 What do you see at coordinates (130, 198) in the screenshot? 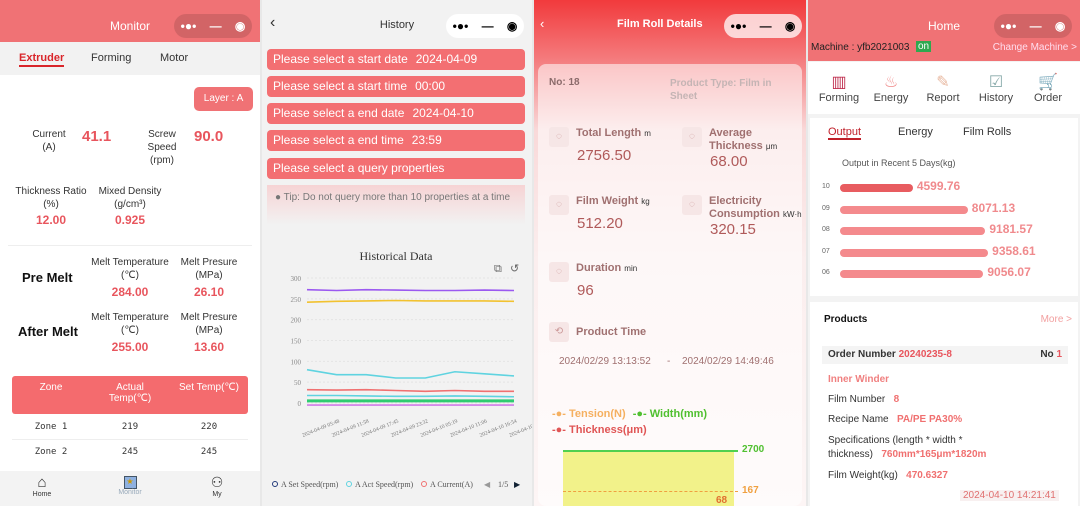
I see `mixed-density-label: Mixed Density (g/cm³)` at bounding box center [130, 198].